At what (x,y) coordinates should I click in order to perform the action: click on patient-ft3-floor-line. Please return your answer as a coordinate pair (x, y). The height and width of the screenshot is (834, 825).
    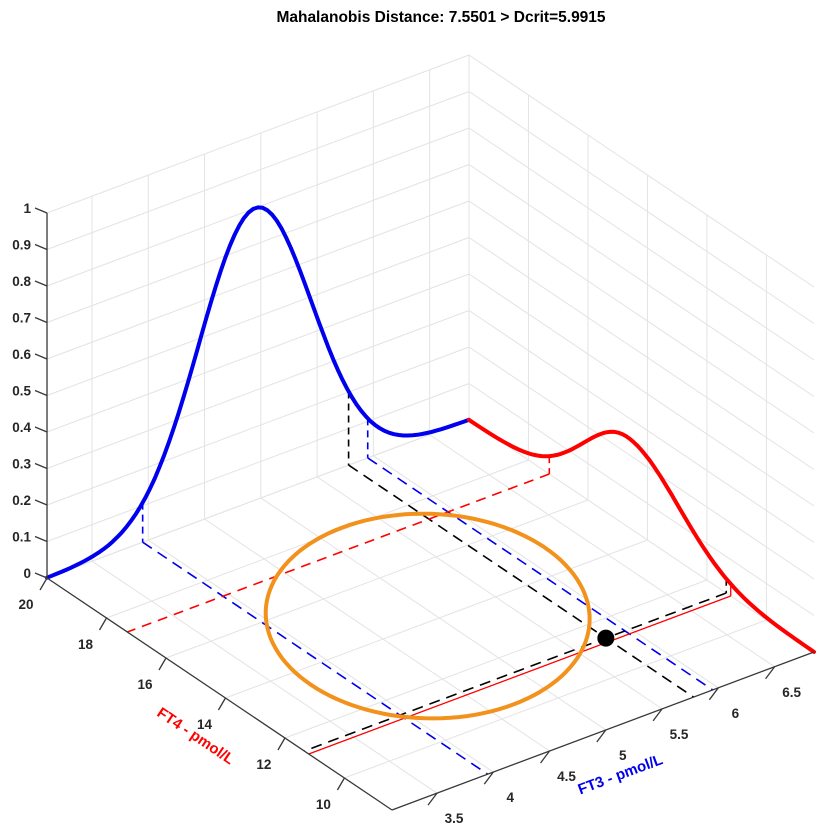
    Looking at the image, I should click on (521, 581).